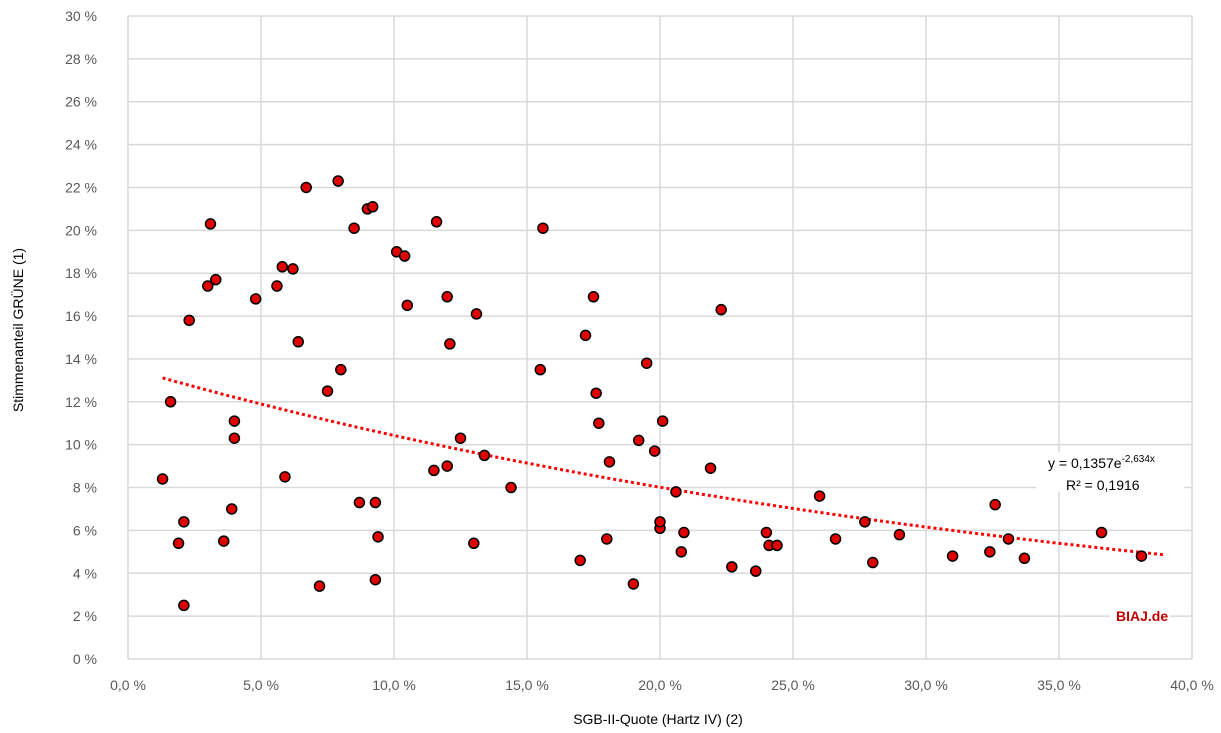 Image resolution: width=1221 pixels, height=733 pixels. Describe the element at coordinates (261, 685) in the screenshot. I see `x-tick-label: 5,0 %` at that location.